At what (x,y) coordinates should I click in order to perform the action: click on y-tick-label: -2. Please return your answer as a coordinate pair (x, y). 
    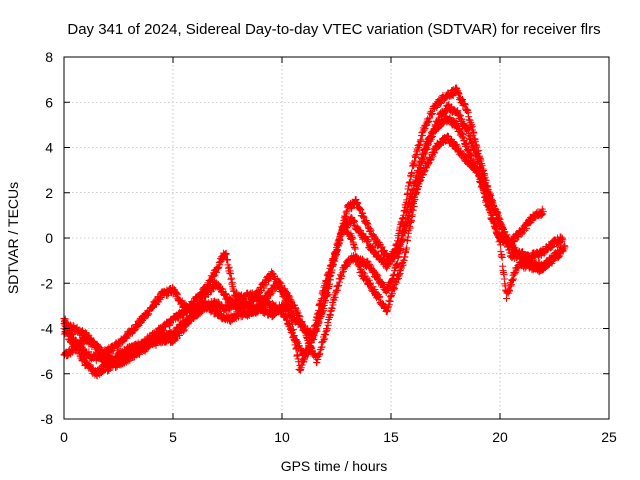
    Looking at the image, I should click on (47, 283).